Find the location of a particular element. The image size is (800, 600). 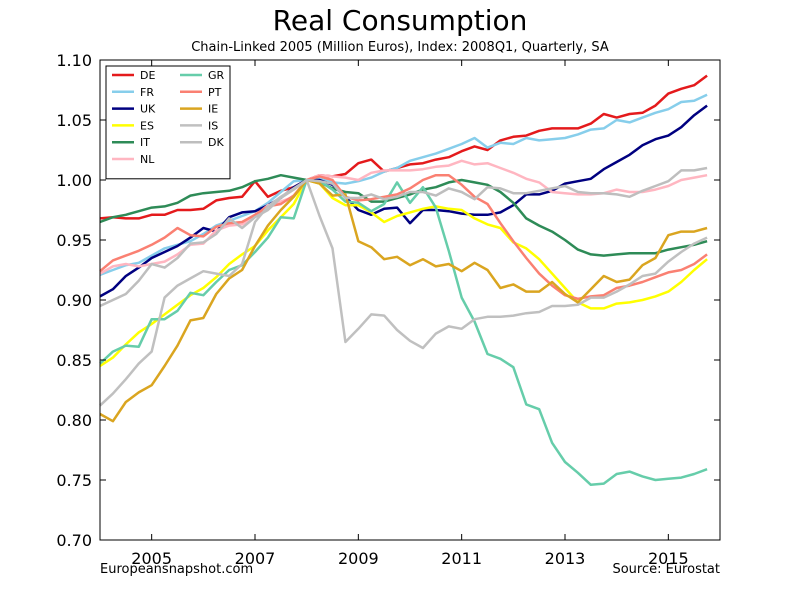

y-tick-label: 0.80 is located at coordinates (74, 420).